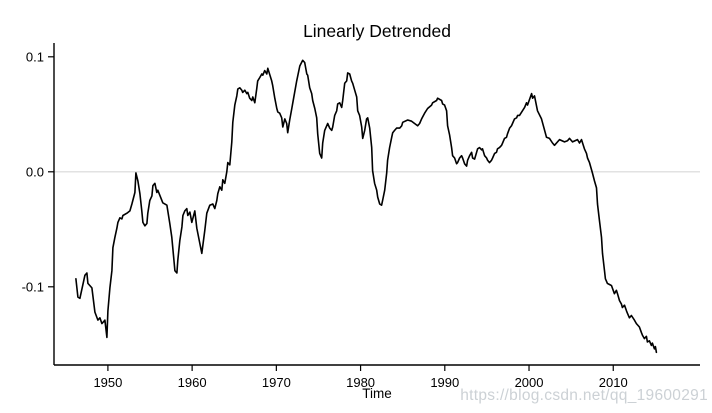 The height and width of the screenshot is (413, 712). What do you see at coordinates (33, 286) in the screenshot?
I see `y-tick-label: -0.1` at bounding box center [33, 286].